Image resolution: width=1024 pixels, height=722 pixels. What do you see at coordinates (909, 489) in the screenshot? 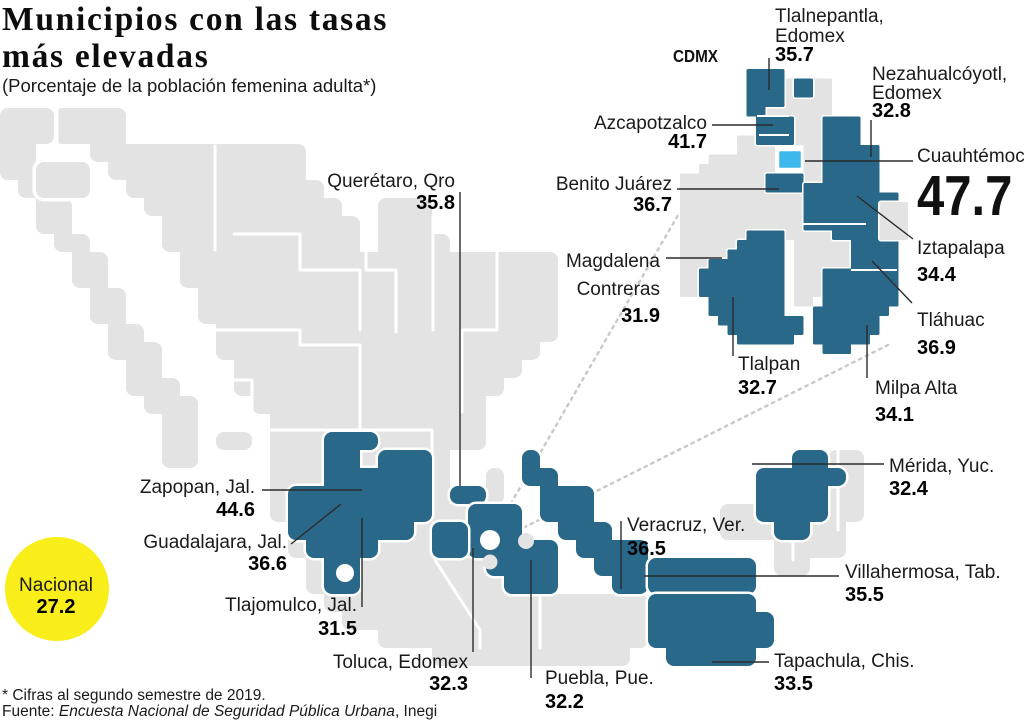
I see `svg-text: 32.4` at bounding box center [909, 489].